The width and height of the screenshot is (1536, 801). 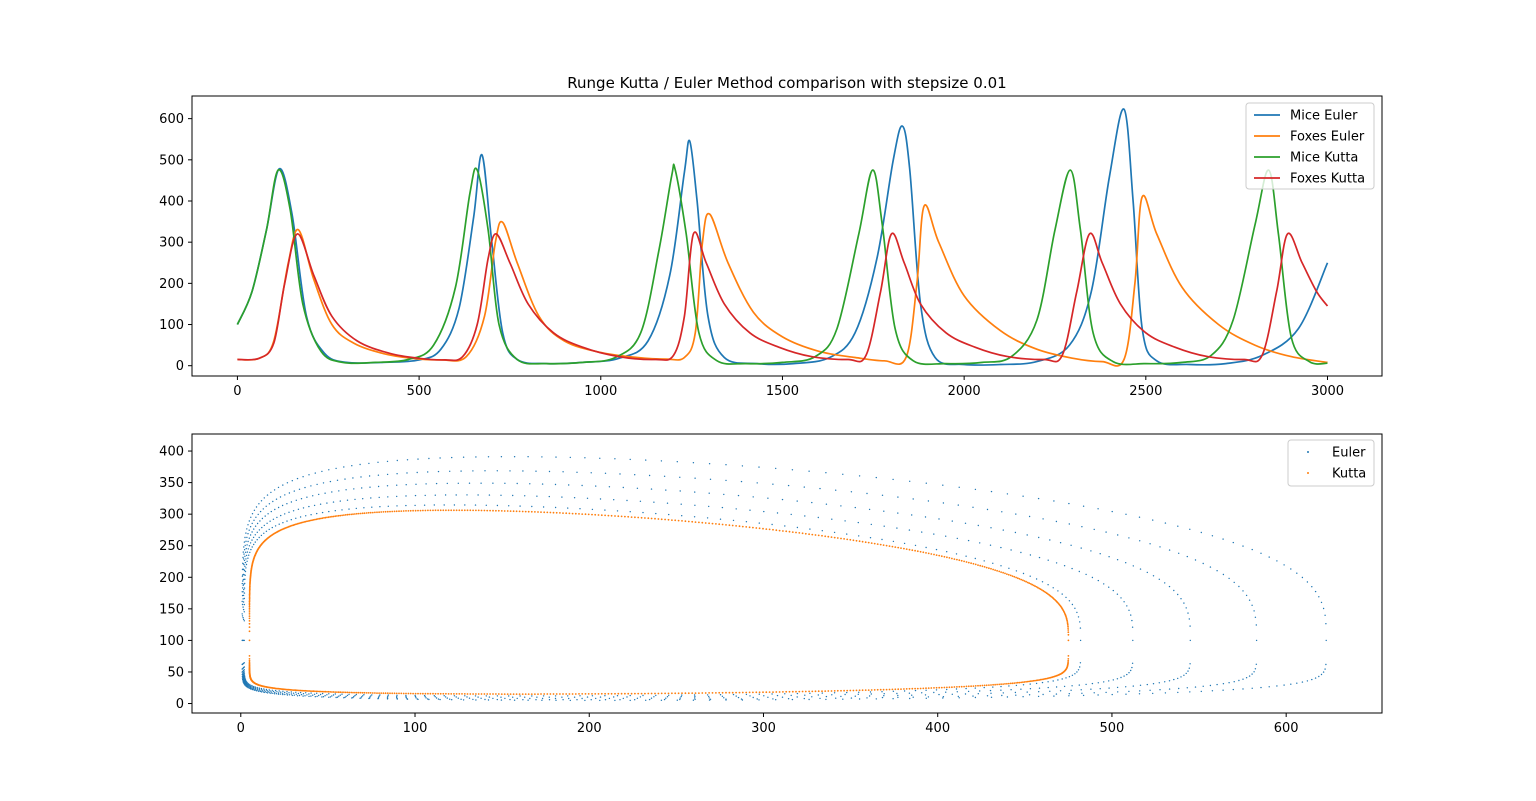 I want to click on timeseries-x-tick-label: 3000, so click(x=1327, y=391).